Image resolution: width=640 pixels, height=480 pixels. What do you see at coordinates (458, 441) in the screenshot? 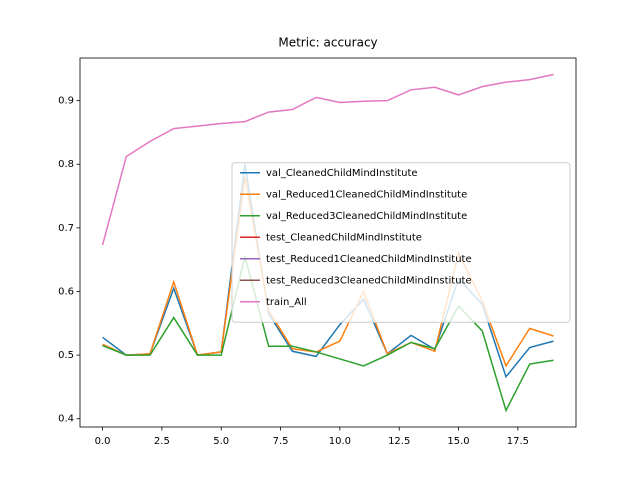
I see `x-tick-label: 15.0` at bounding box center [458, 441].